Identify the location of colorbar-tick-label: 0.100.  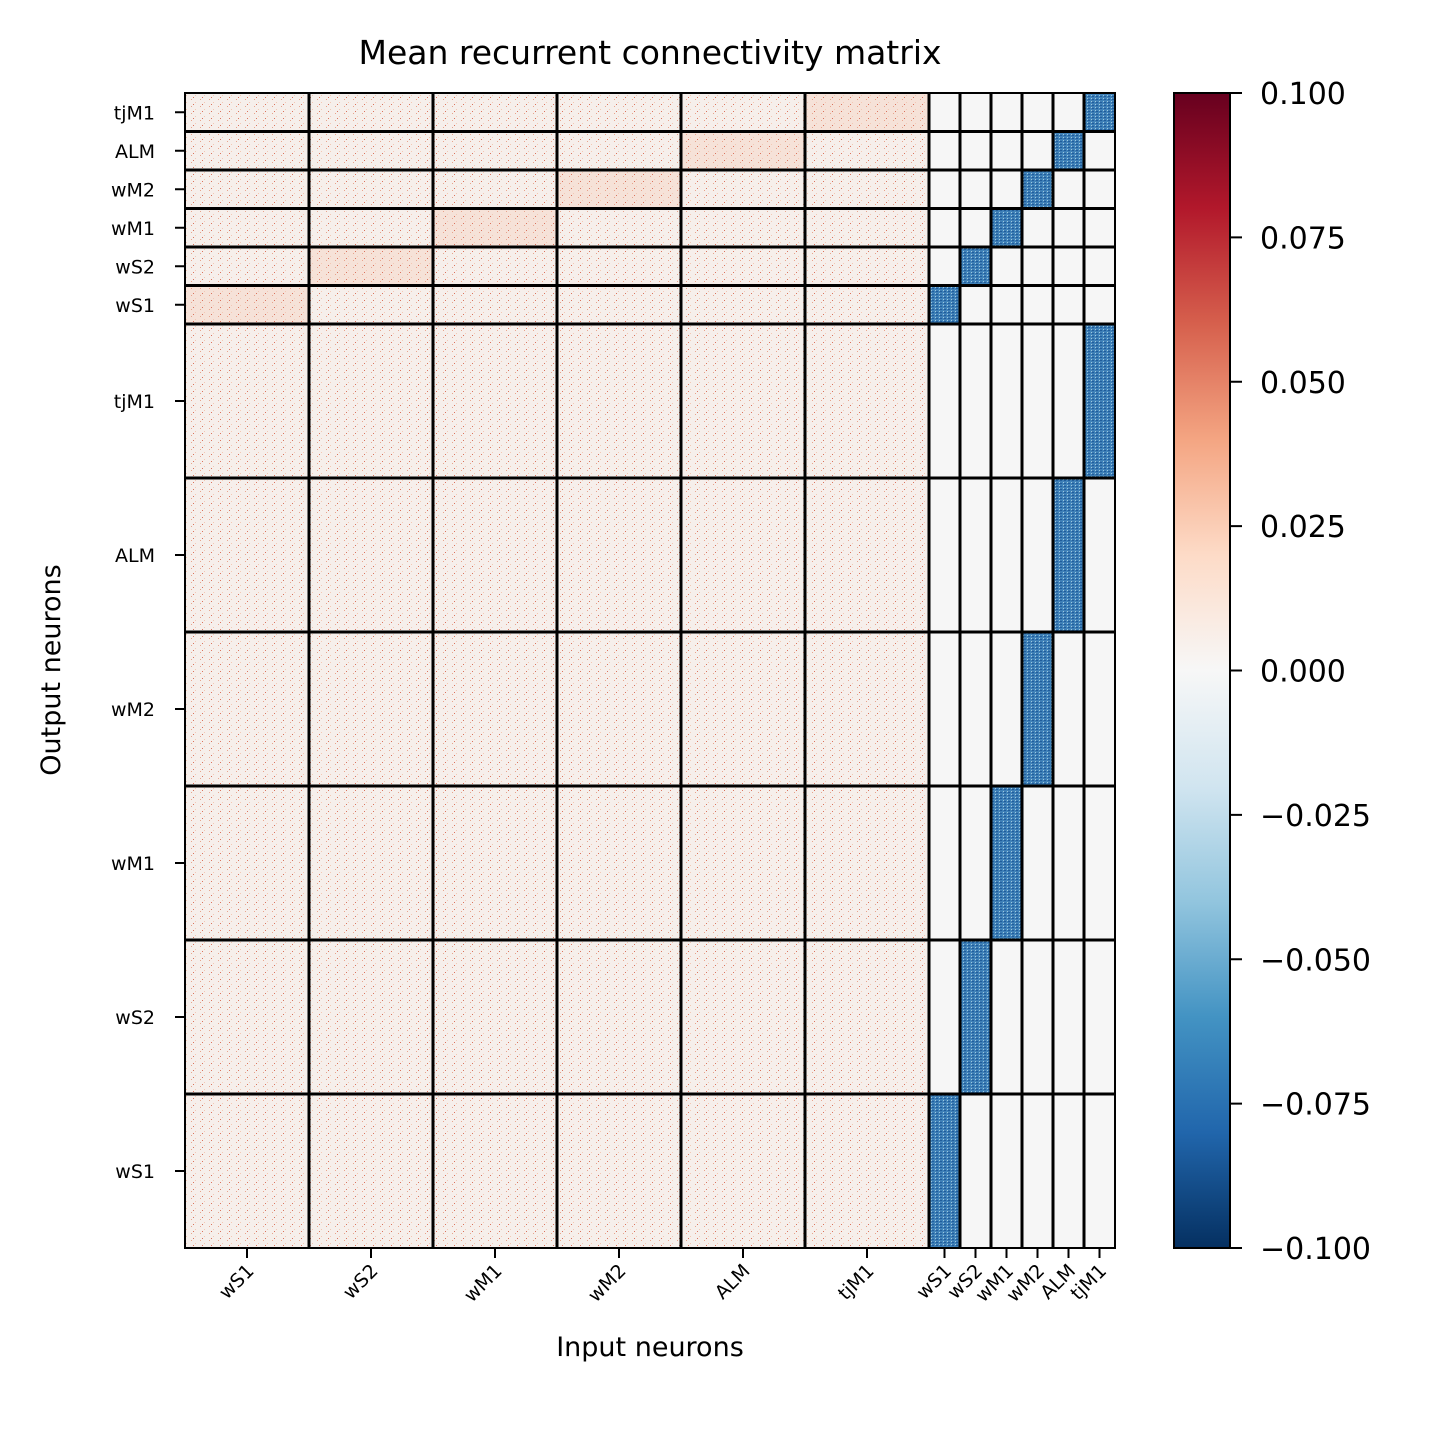
(1303, 94).